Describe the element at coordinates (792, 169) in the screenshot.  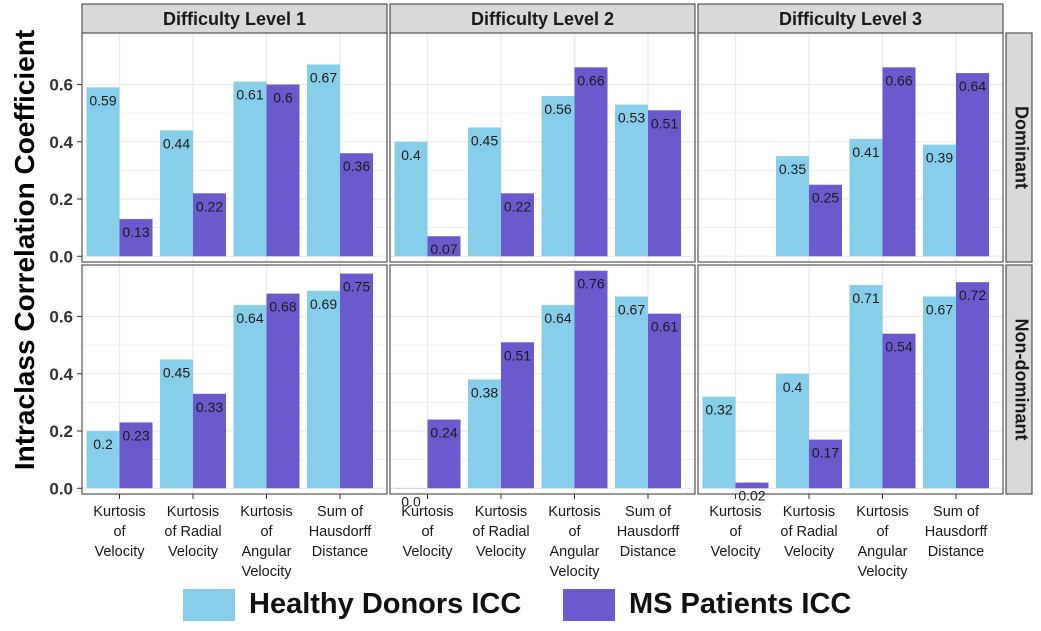
I see `bar-label-healthy: 0.35` at that location.